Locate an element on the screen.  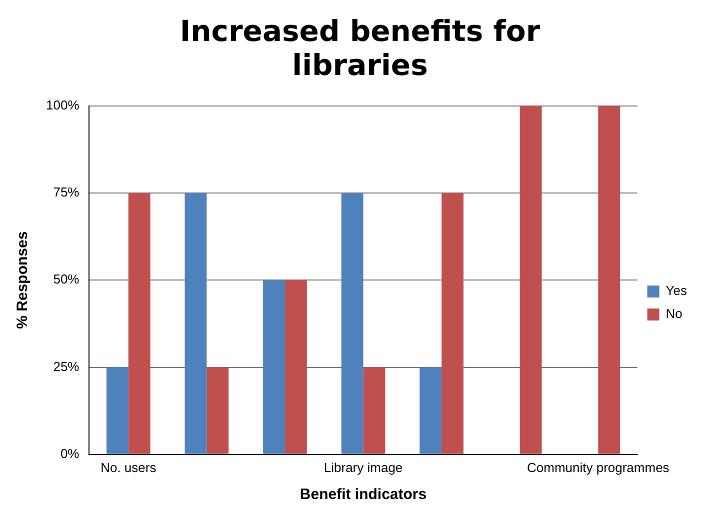
x-tick-label: No. users is located at coordinates (128, 467).